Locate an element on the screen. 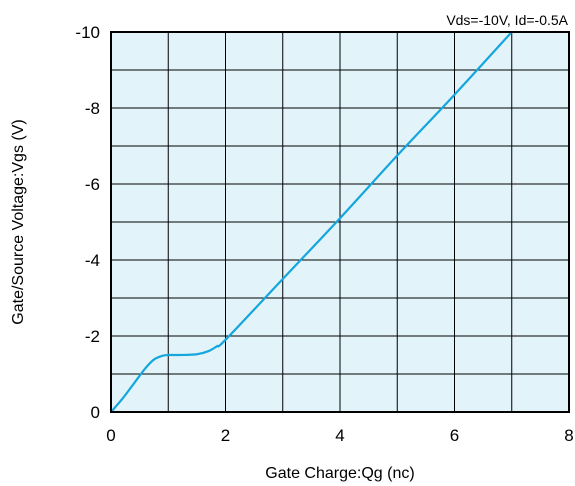 The width and height of the screenshot is (575, 486). y-tick-label: -6 is located at coordinates (92, 184).